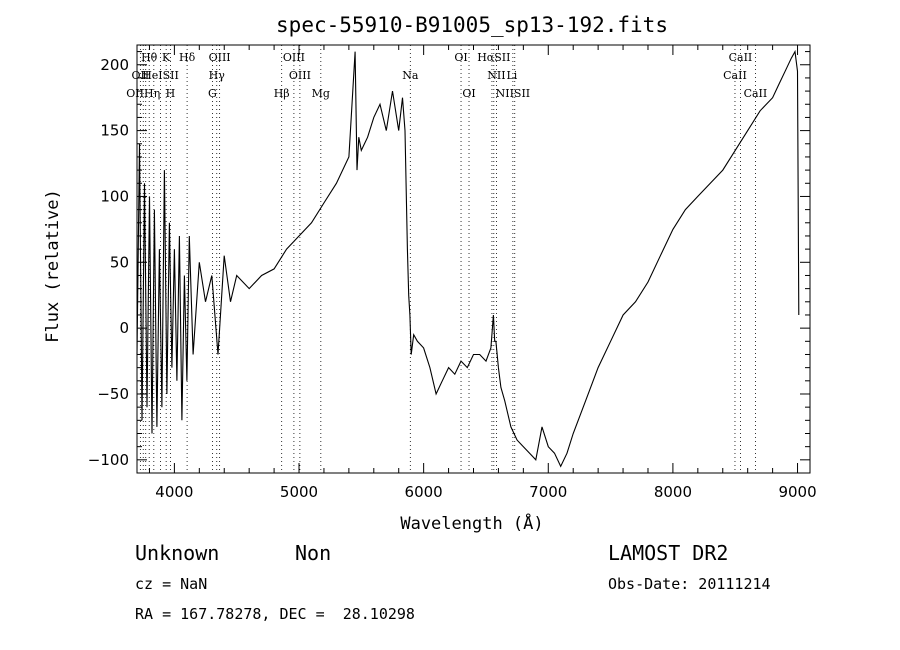 The width and height of the screenshot is (900, 650). I want to click on x-axis-label: Wavelength (Å), so click(471, 523).